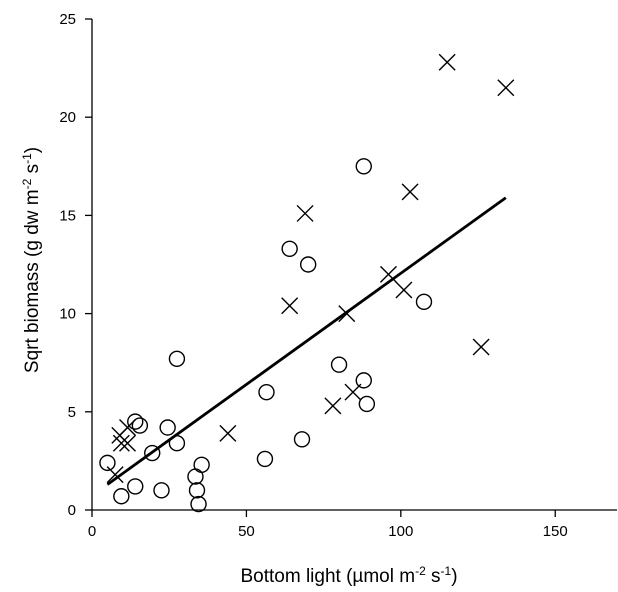 Image resolution: width=618 pixels, height=592 pixels. What do you see at coordinates (246, 531) in the screenshot?
I see `x-tick-label: 50` at bounding box center [246, 531].